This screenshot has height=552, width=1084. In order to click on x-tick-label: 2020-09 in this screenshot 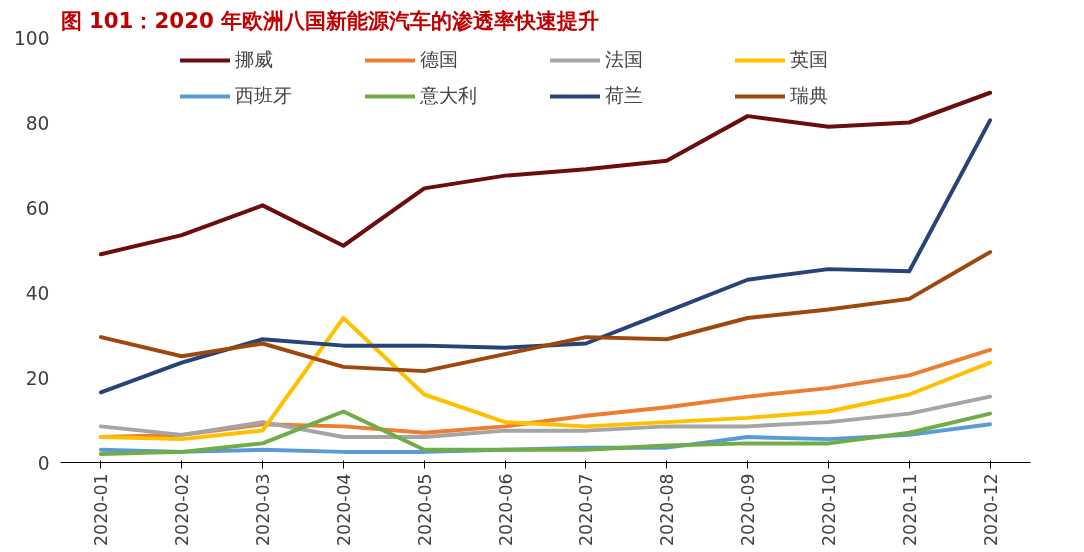, I will do `click(748, 509)`.